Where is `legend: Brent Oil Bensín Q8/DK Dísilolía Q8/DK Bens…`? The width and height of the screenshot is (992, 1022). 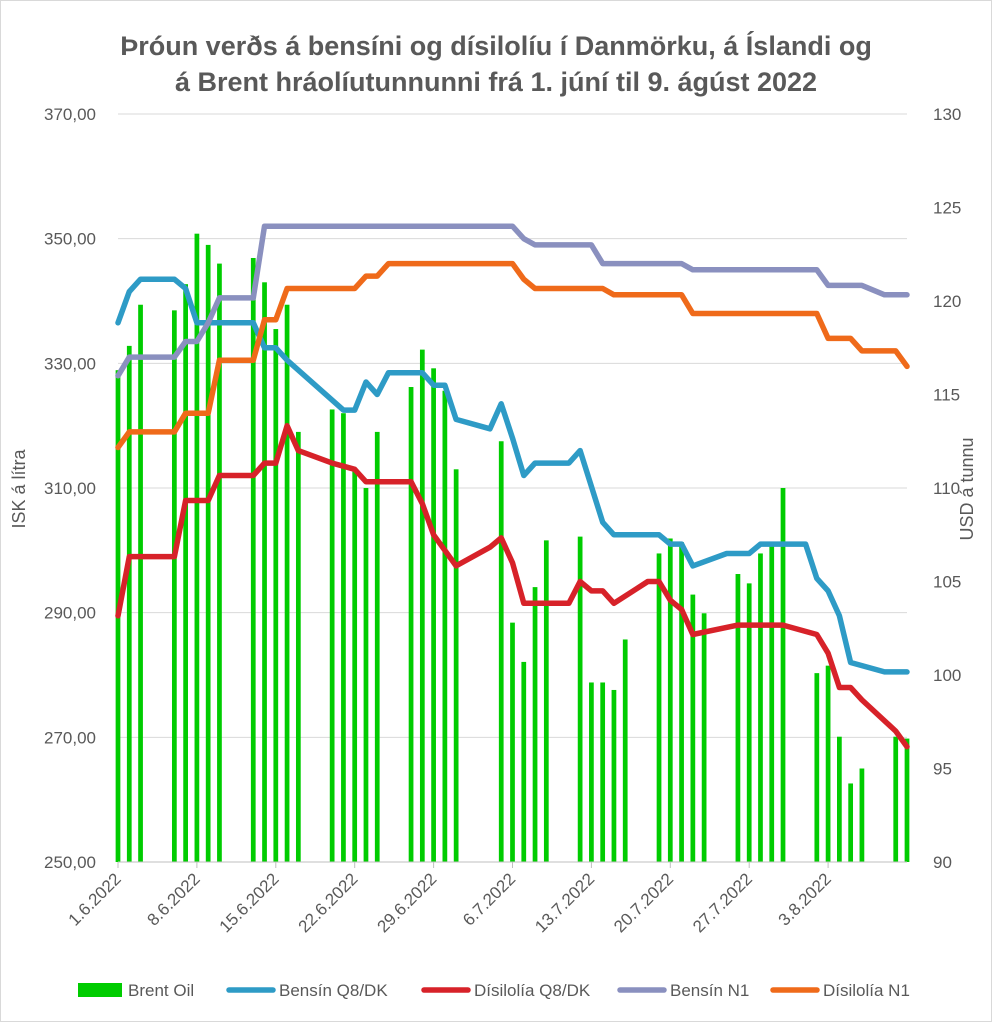 legend: Brent Oil Bensín Q8/DK Dísilolía Q8/DK Bens… is located at coordinates (494, 990).